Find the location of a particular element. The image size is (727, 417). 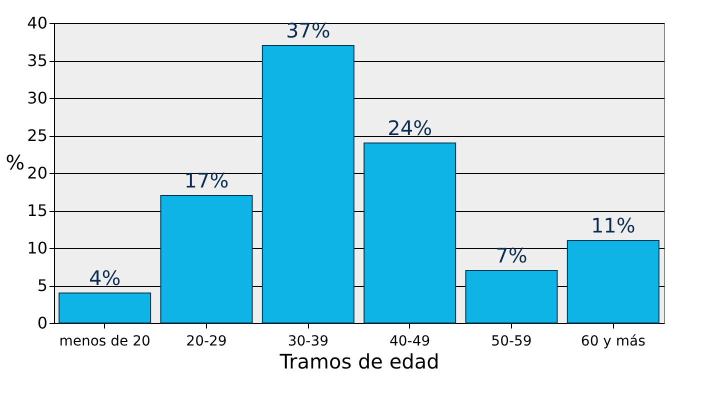

x-axis-title: Tramos de edad is located at coordinates (359, 362).